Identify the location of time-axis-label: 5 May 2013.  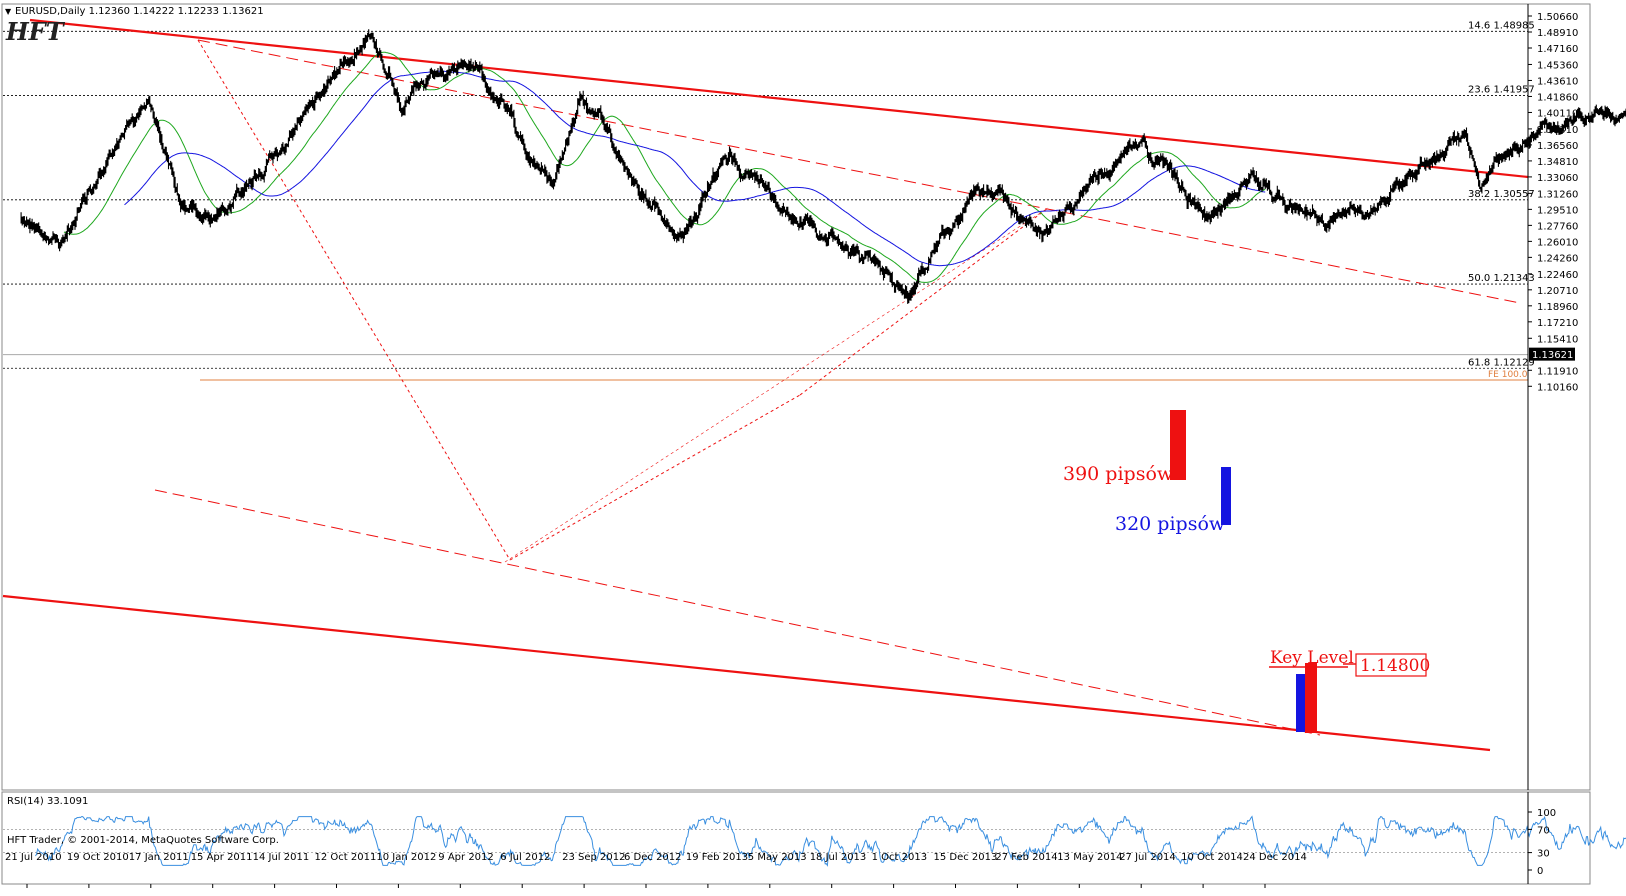
(777, 857).